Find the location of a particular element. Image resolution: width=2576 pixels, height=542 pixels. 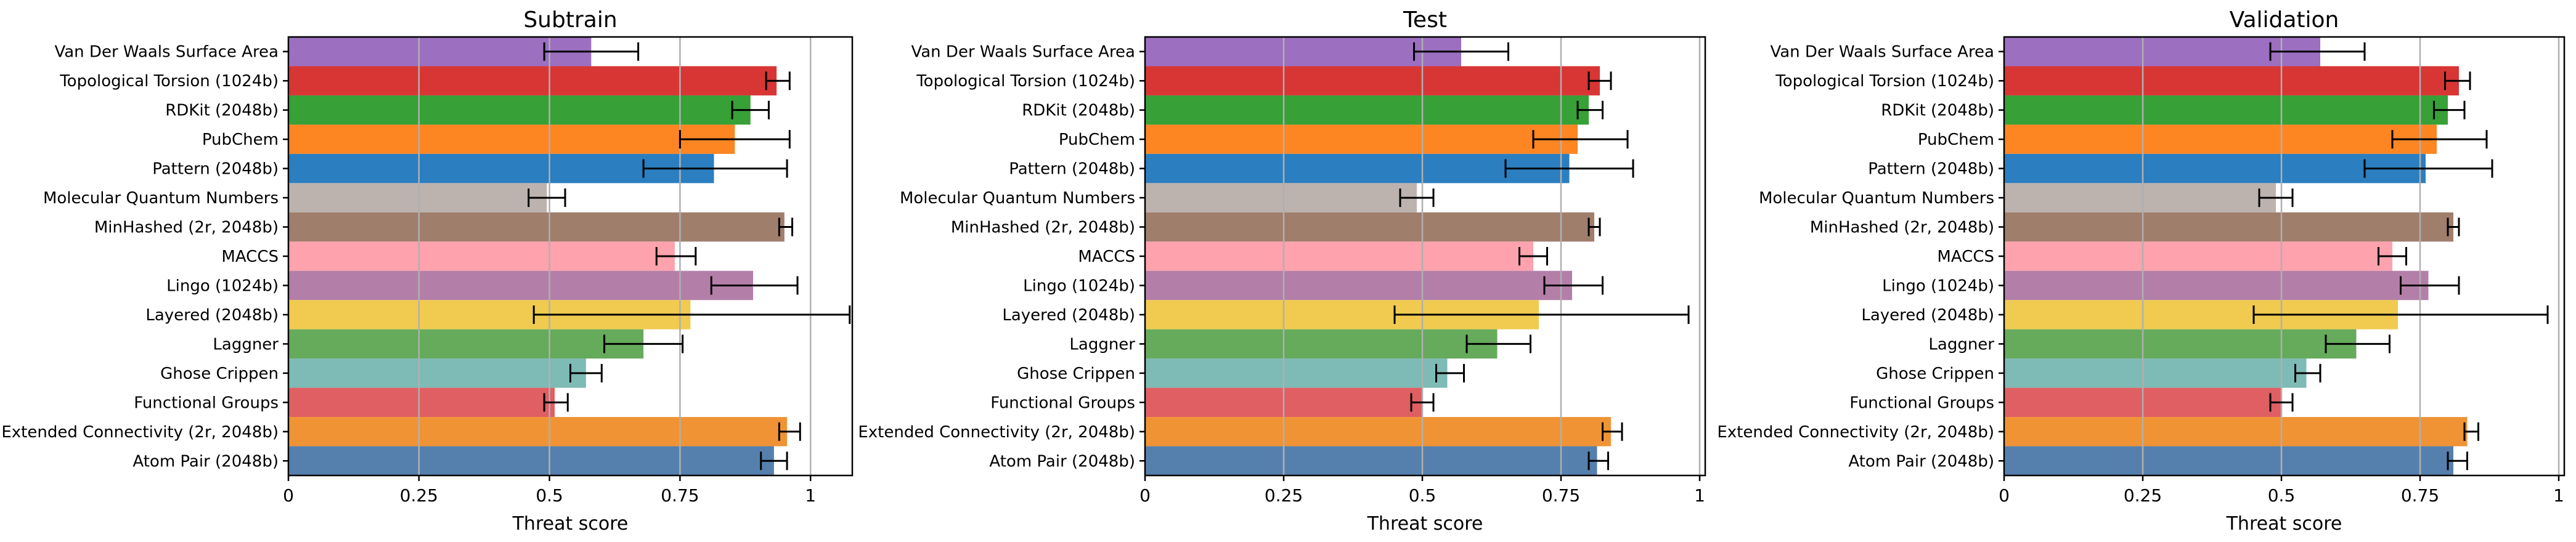

category-label: MACCS is located at coordinates (1106, 257).